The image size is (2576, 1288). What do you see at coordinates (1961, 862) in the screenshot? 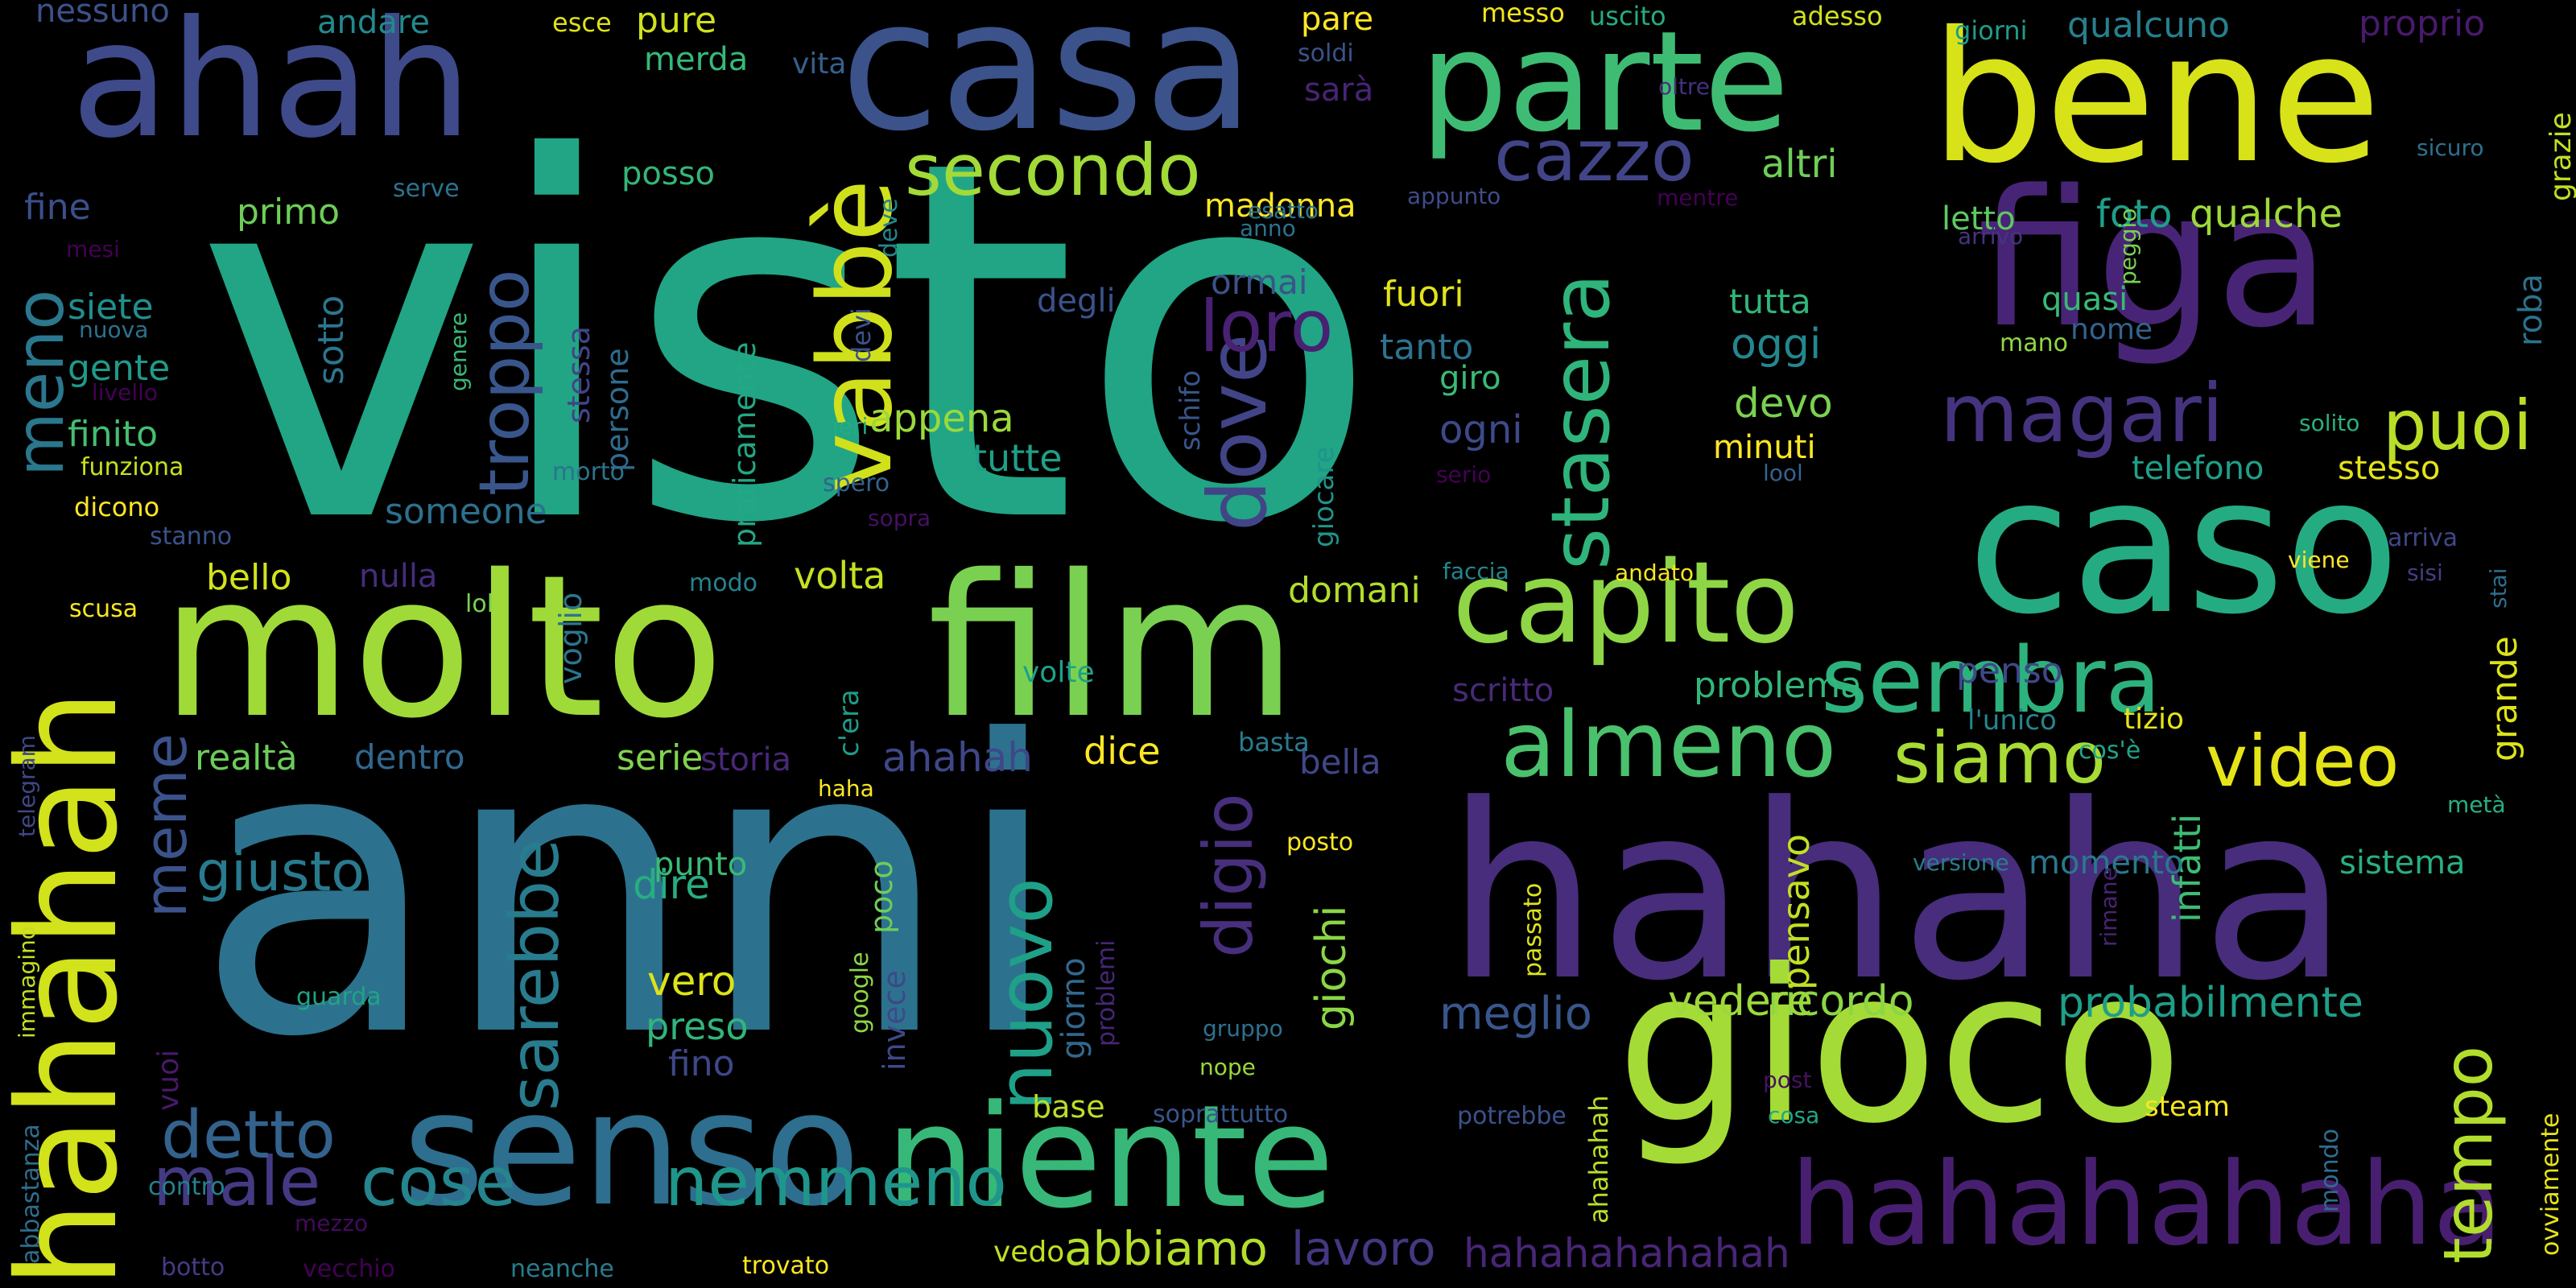
I see `word: versione` at bounding box center [1961, 862].